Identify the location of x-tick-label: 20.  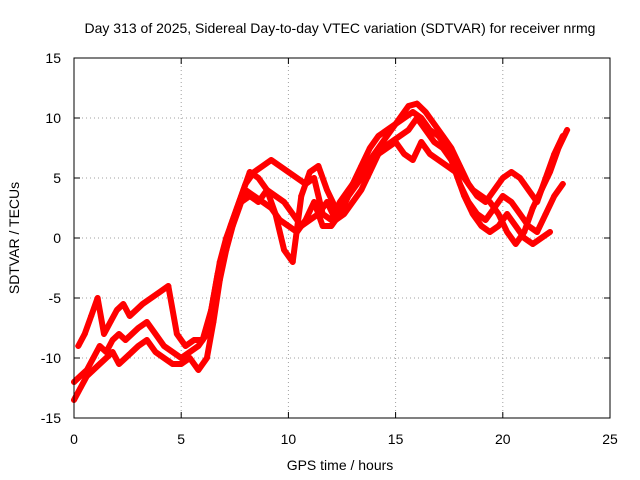
(503, 439).